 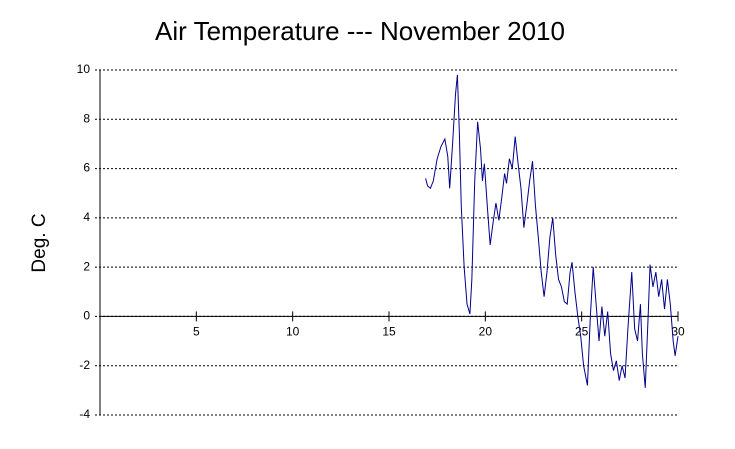 I want to click on y-tick-label: 10, so click(x=84, y=69).